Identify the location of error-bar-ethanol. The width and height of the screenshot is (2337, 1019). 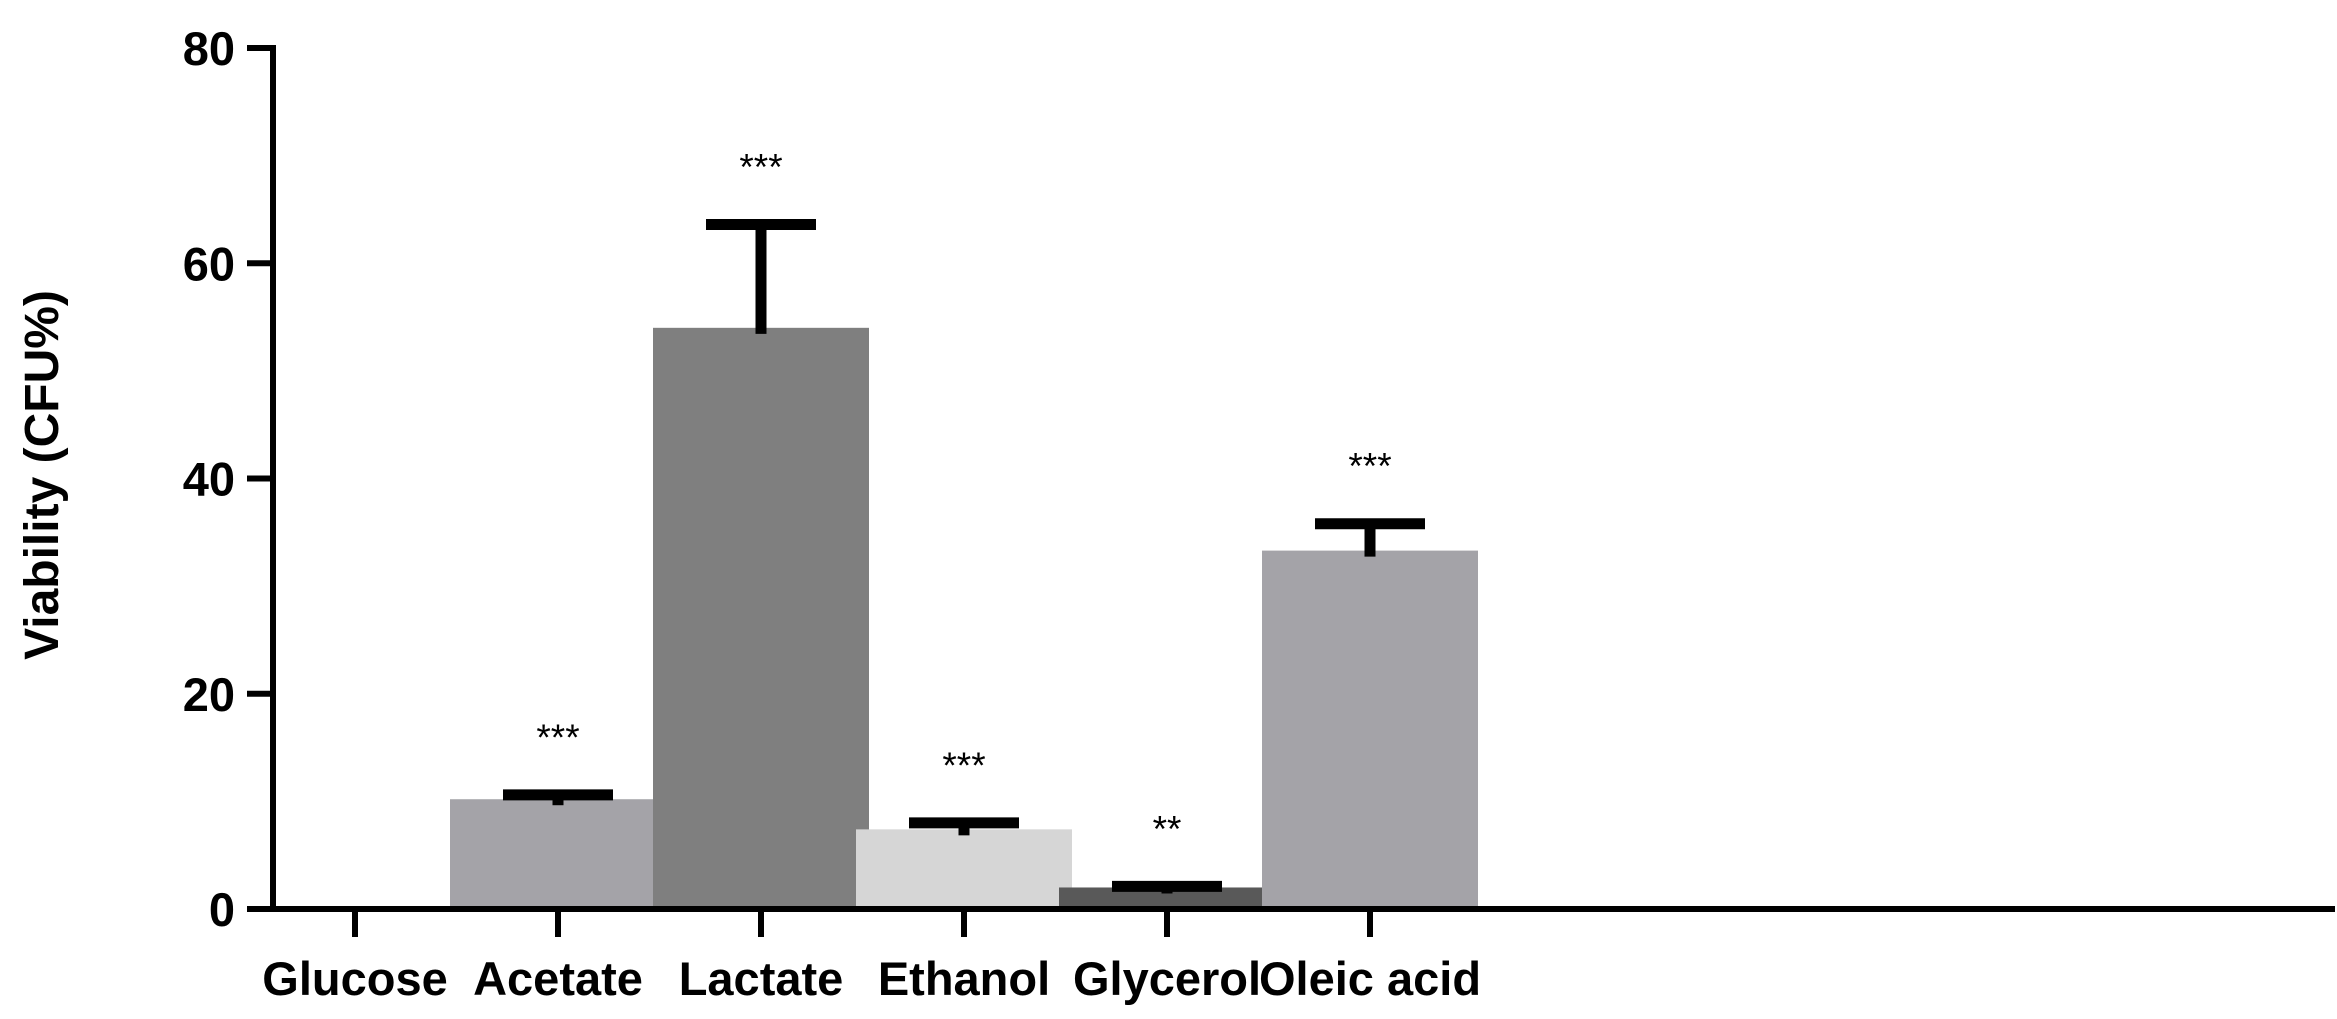
(964, 826).